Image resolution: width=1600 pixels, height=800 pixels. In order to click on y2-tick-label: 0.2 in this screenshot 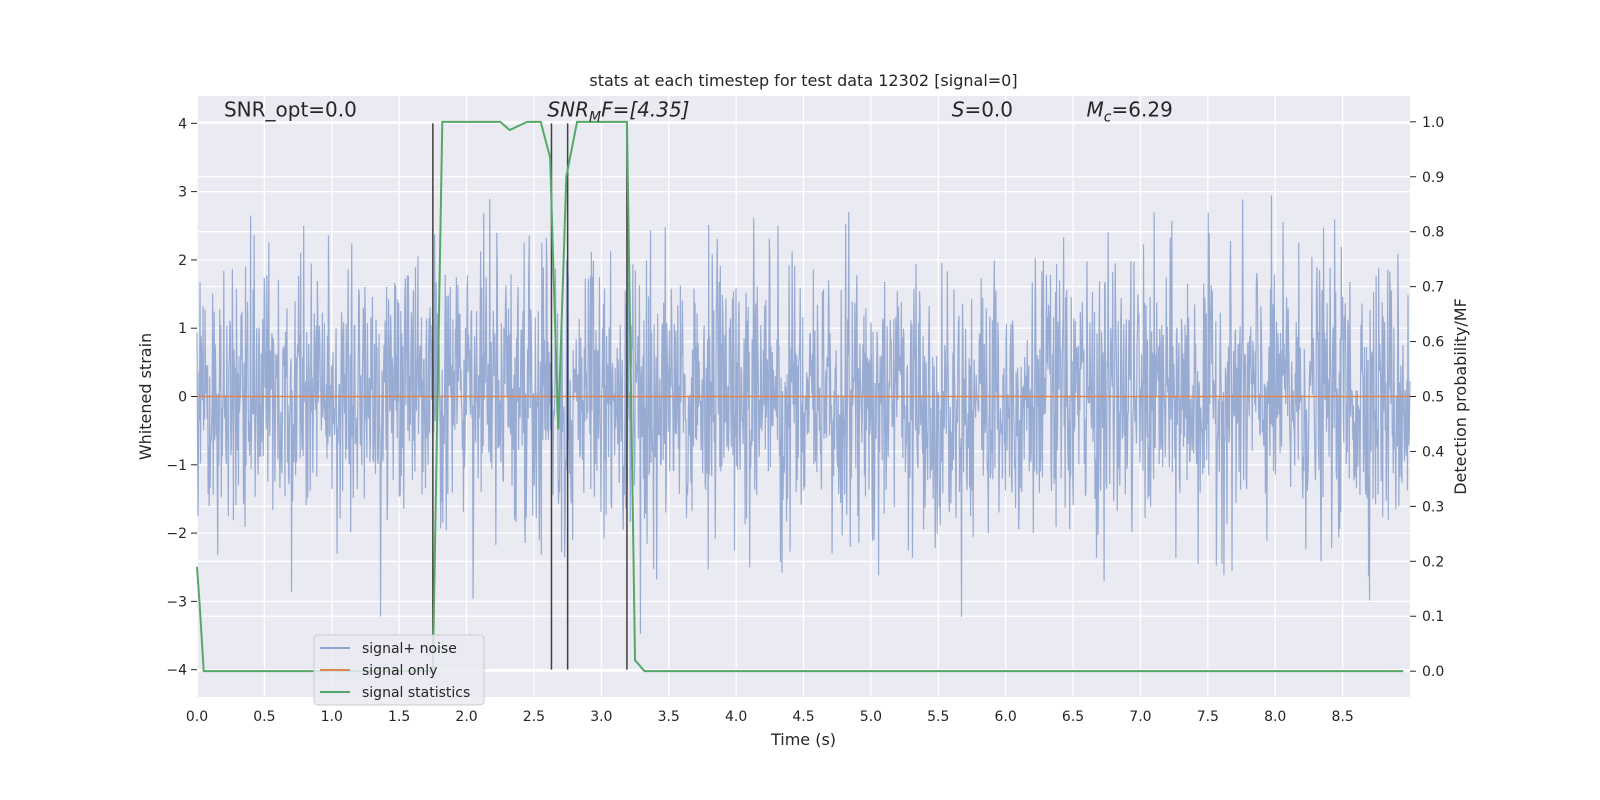, I will do `click(1433, 562)`.